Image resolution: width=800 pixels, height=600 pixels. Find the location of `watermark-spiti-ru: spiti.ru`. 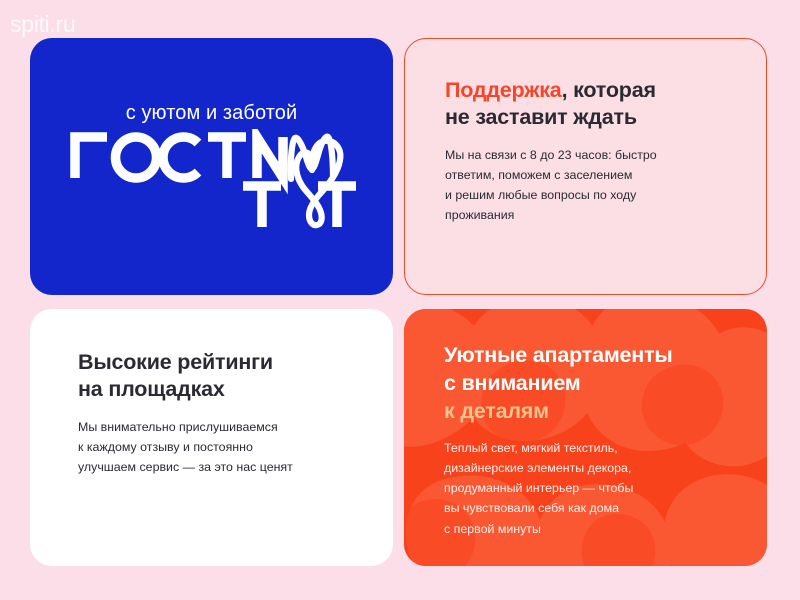

watermark-spiti-ru: spiti.ru is located at coordinates (43, 24).